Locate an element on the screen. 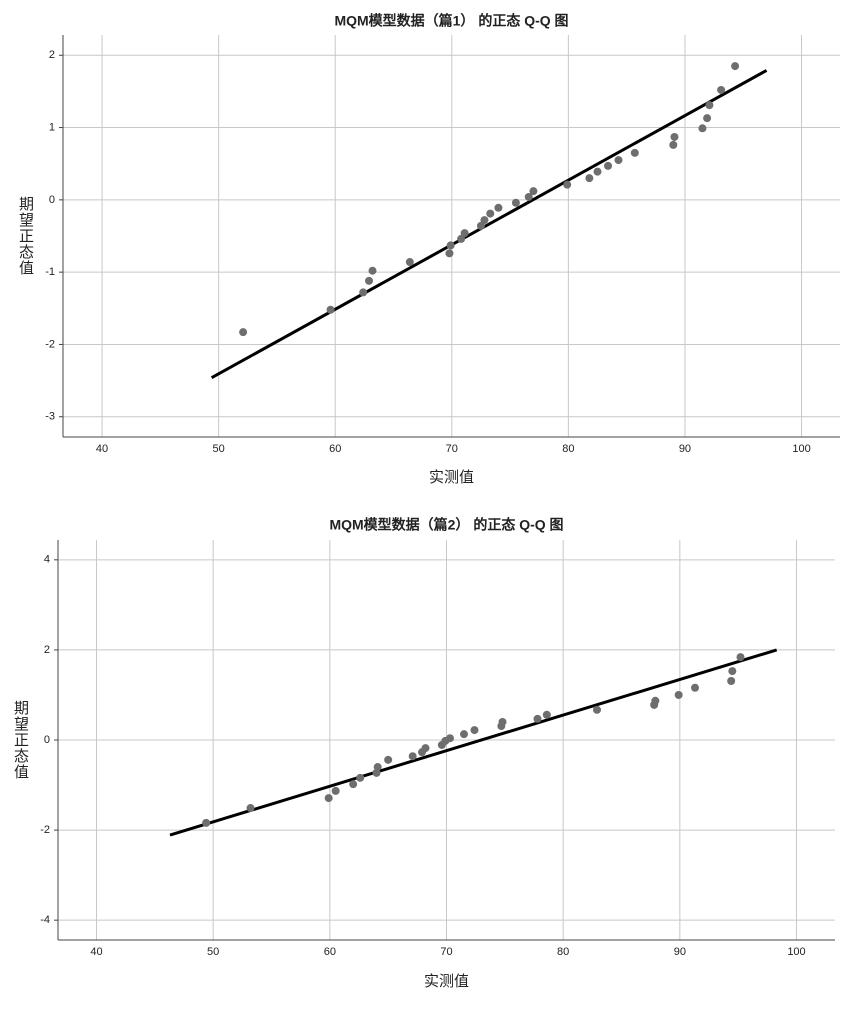 This screenshot has width=850, height=1012. chart-title: MQM模型数据（篇2） 的正态 Q-Q 图 is located at coordinates (446, 525).